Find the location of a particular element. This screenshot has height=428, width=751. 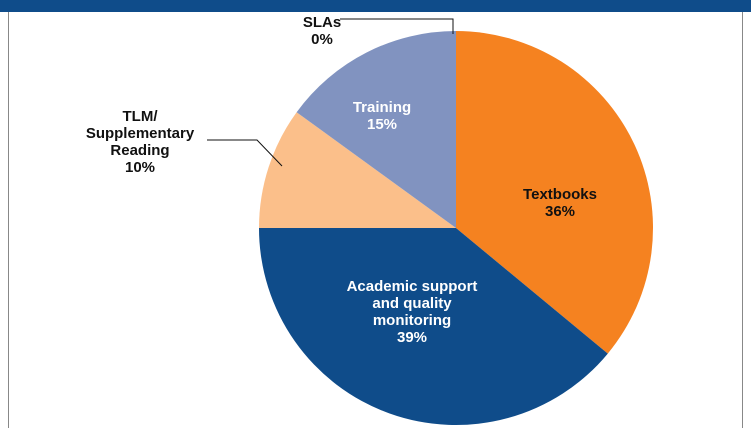

slice-label: Textbooks 36% is located at coordinates (560, 203).